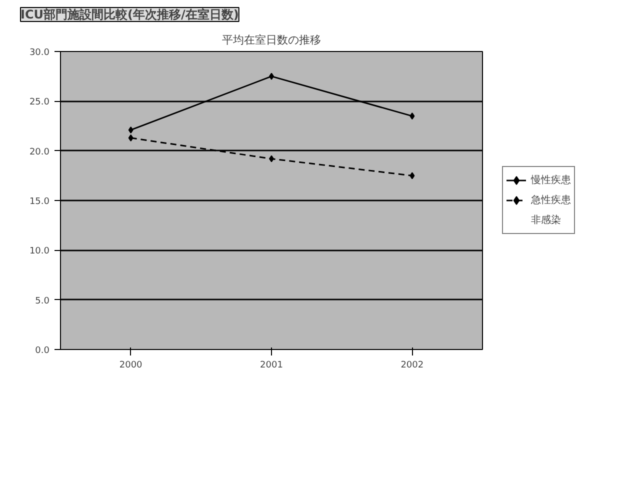  What do you see at coordinates (39, 152) in the screenshot?
I see `y-tick-label: 20.0` at bounding box center [39, 152].